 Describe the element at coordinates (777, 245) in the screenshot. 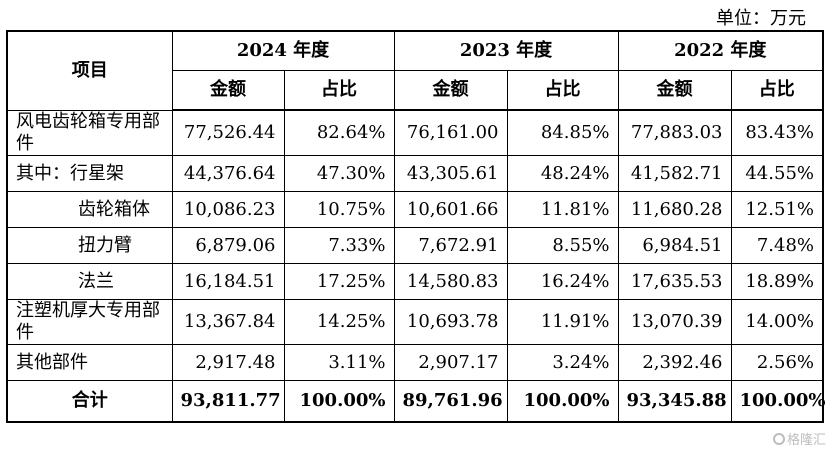

I see `cell-value: 7.48%` at that location.